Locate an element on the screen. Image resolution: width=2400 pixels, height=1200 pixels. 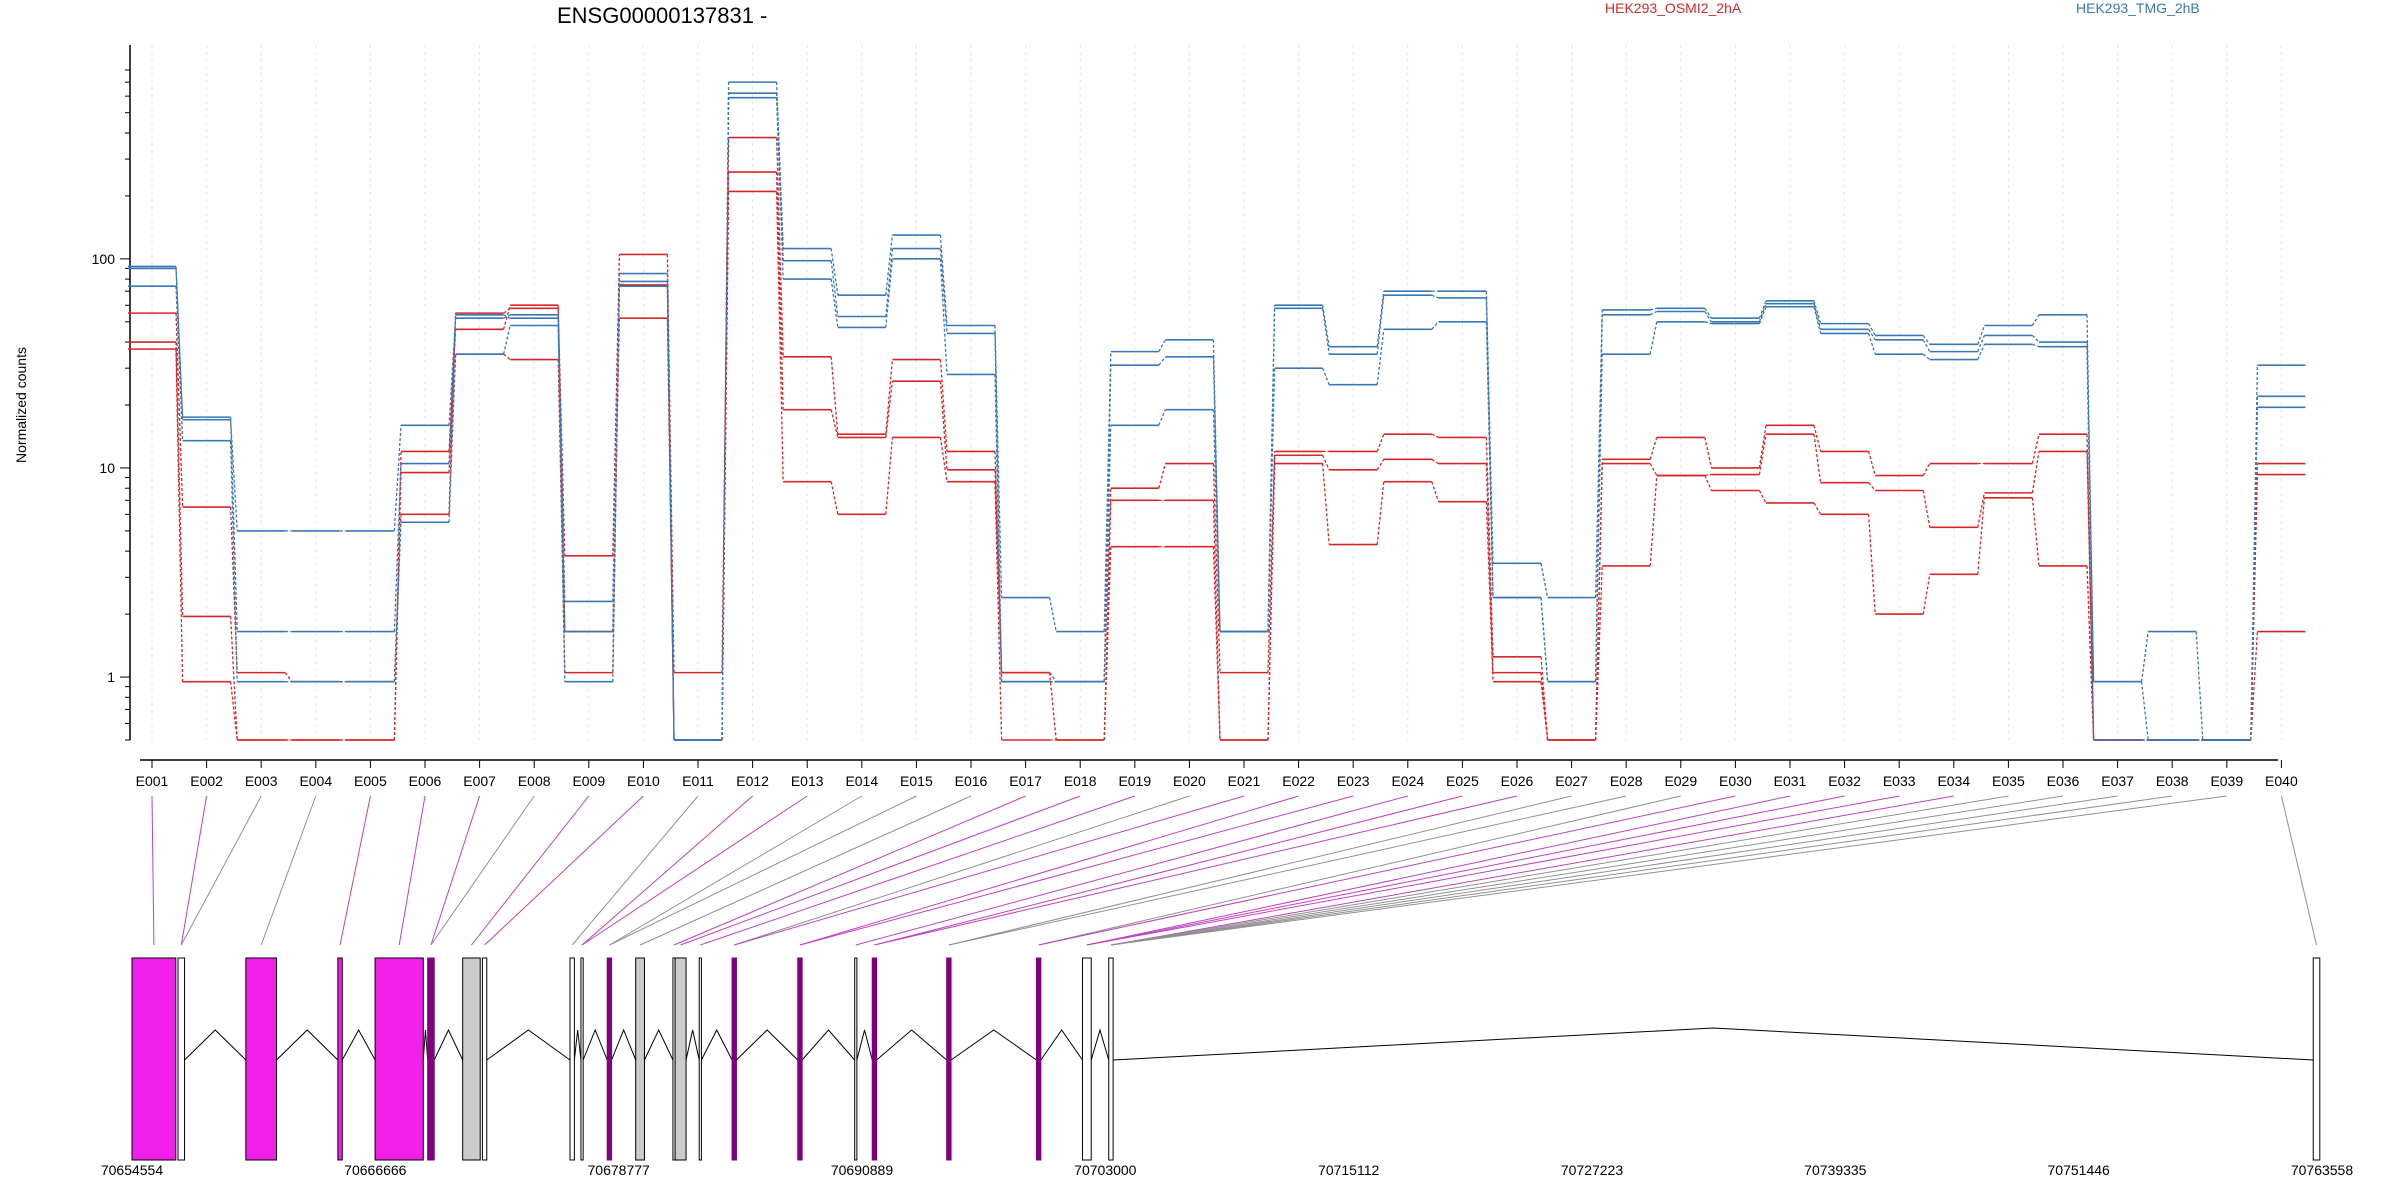
x-tick-label: E021 is located at coordinates (1244, 781).